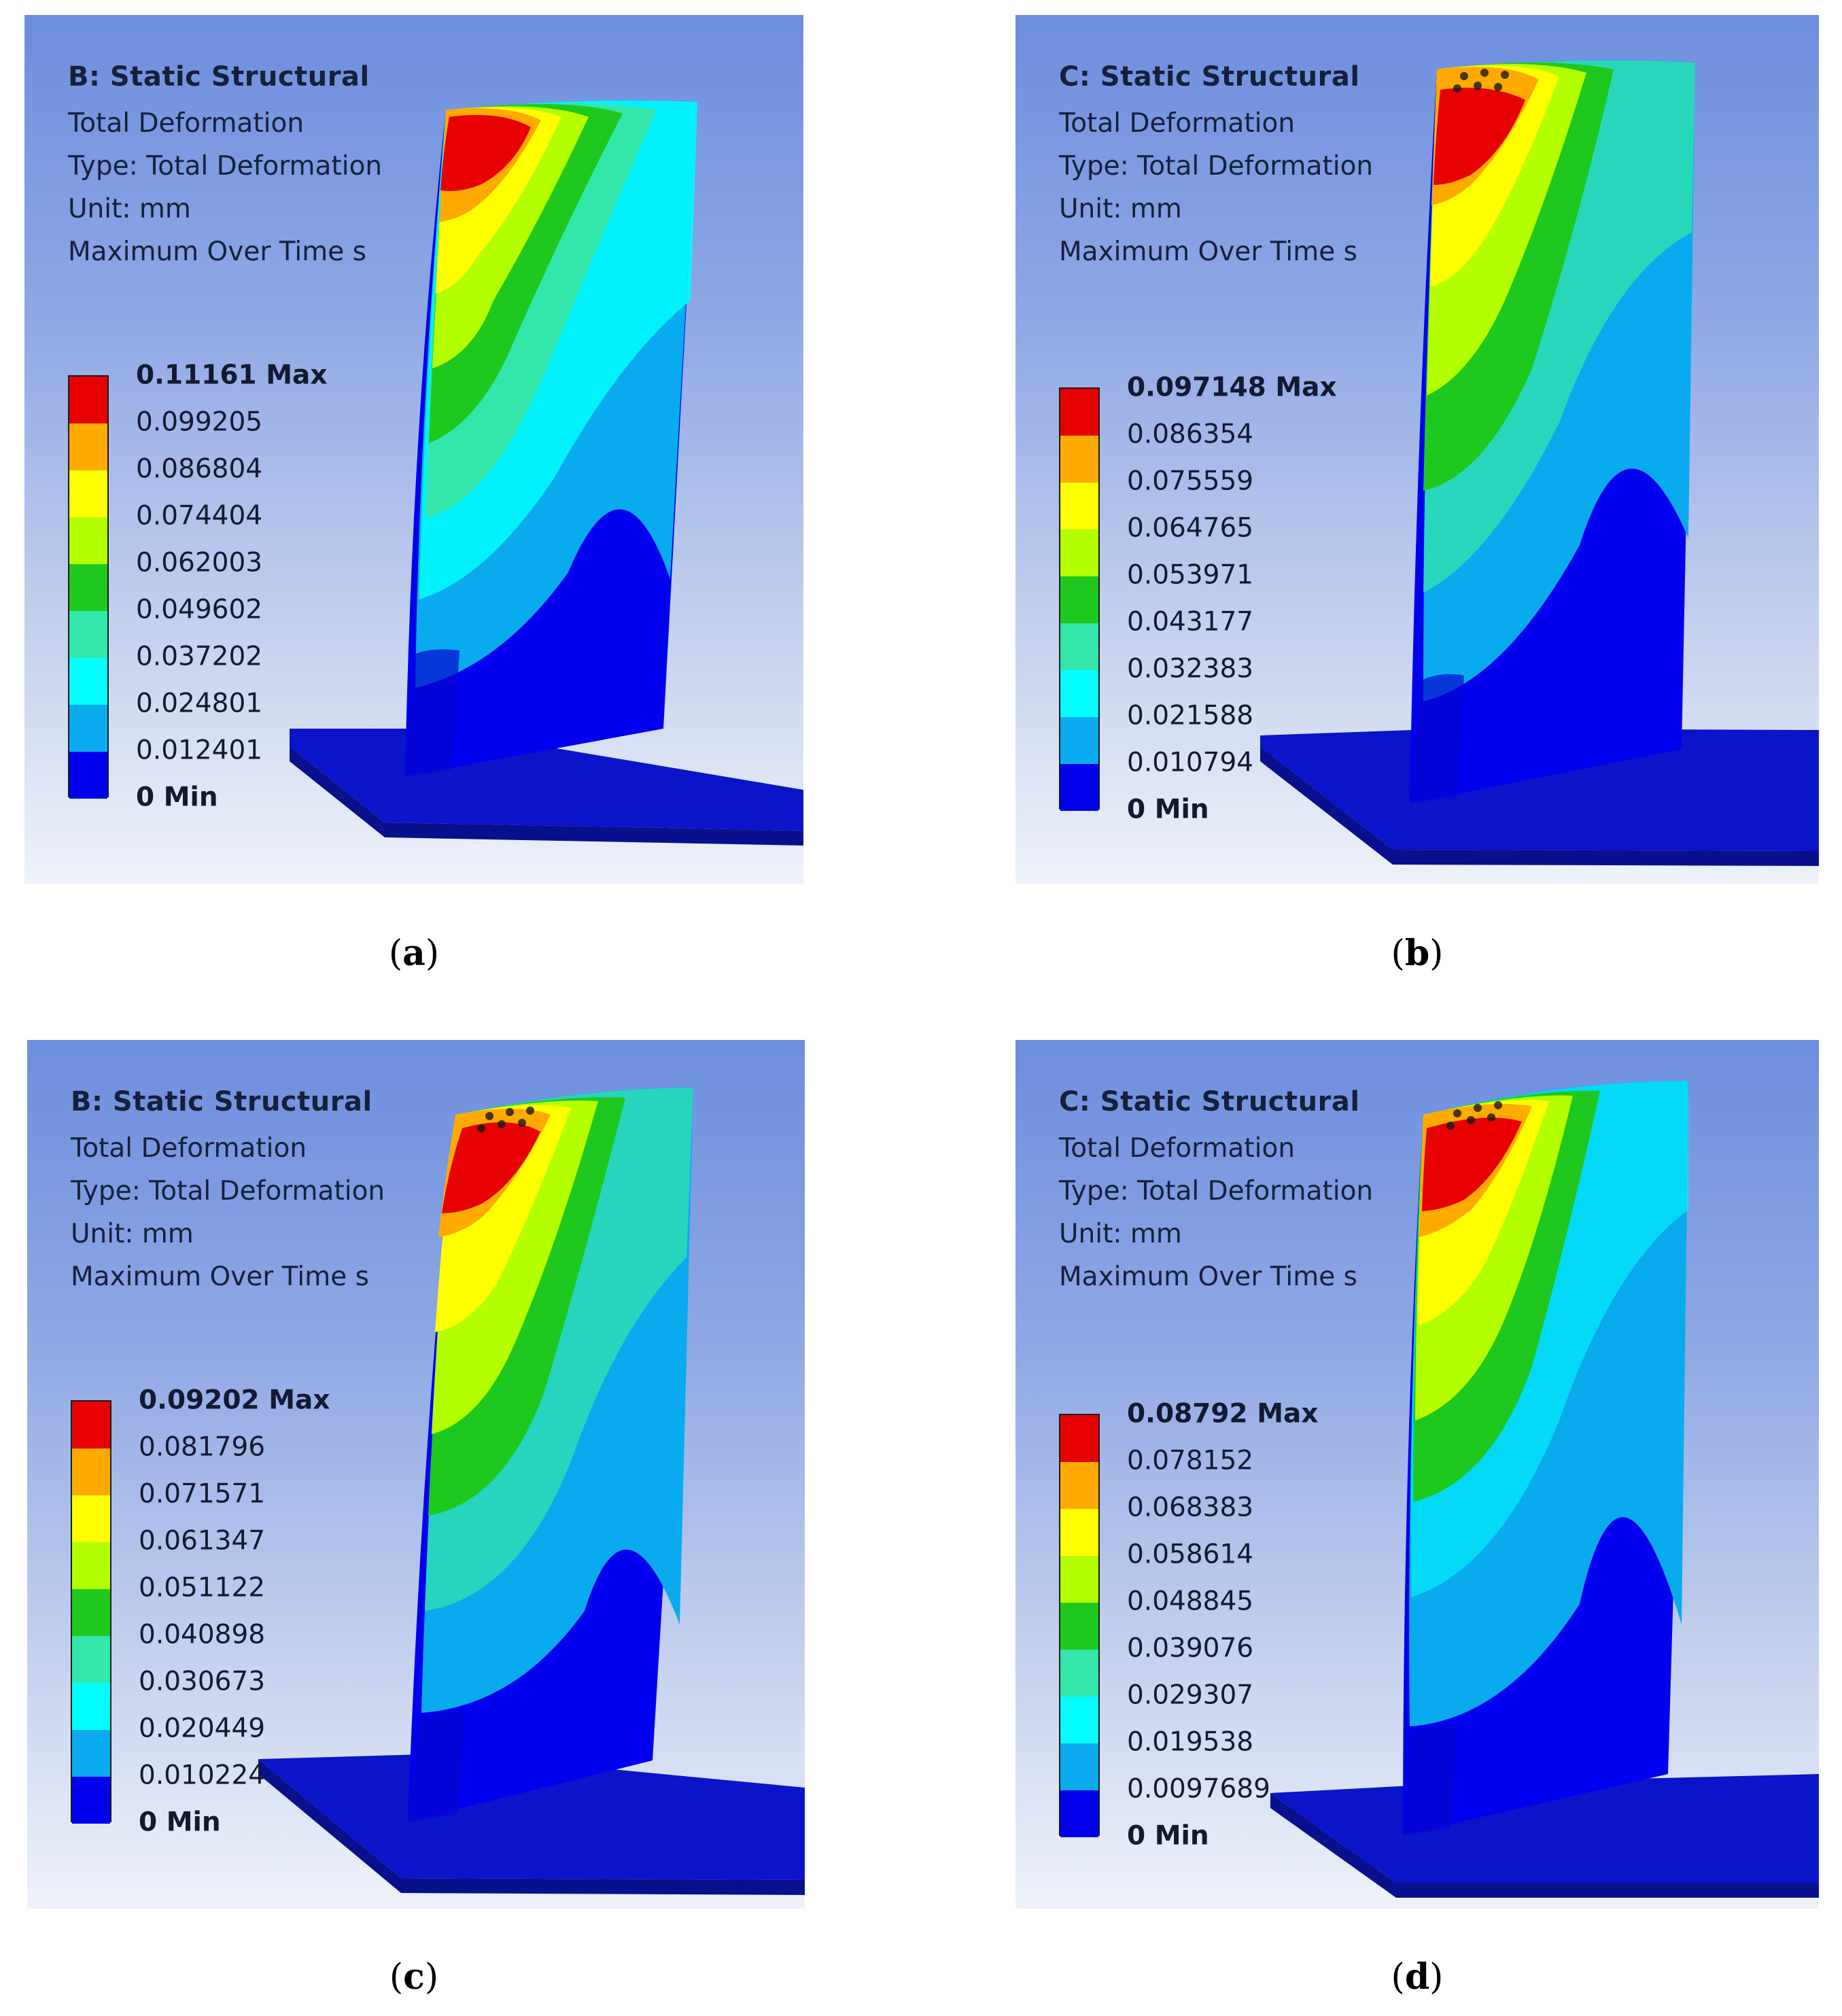 This screenshot has height=2016, width=1842. I want to click on caption-d: (d), so click(1418, 1977).